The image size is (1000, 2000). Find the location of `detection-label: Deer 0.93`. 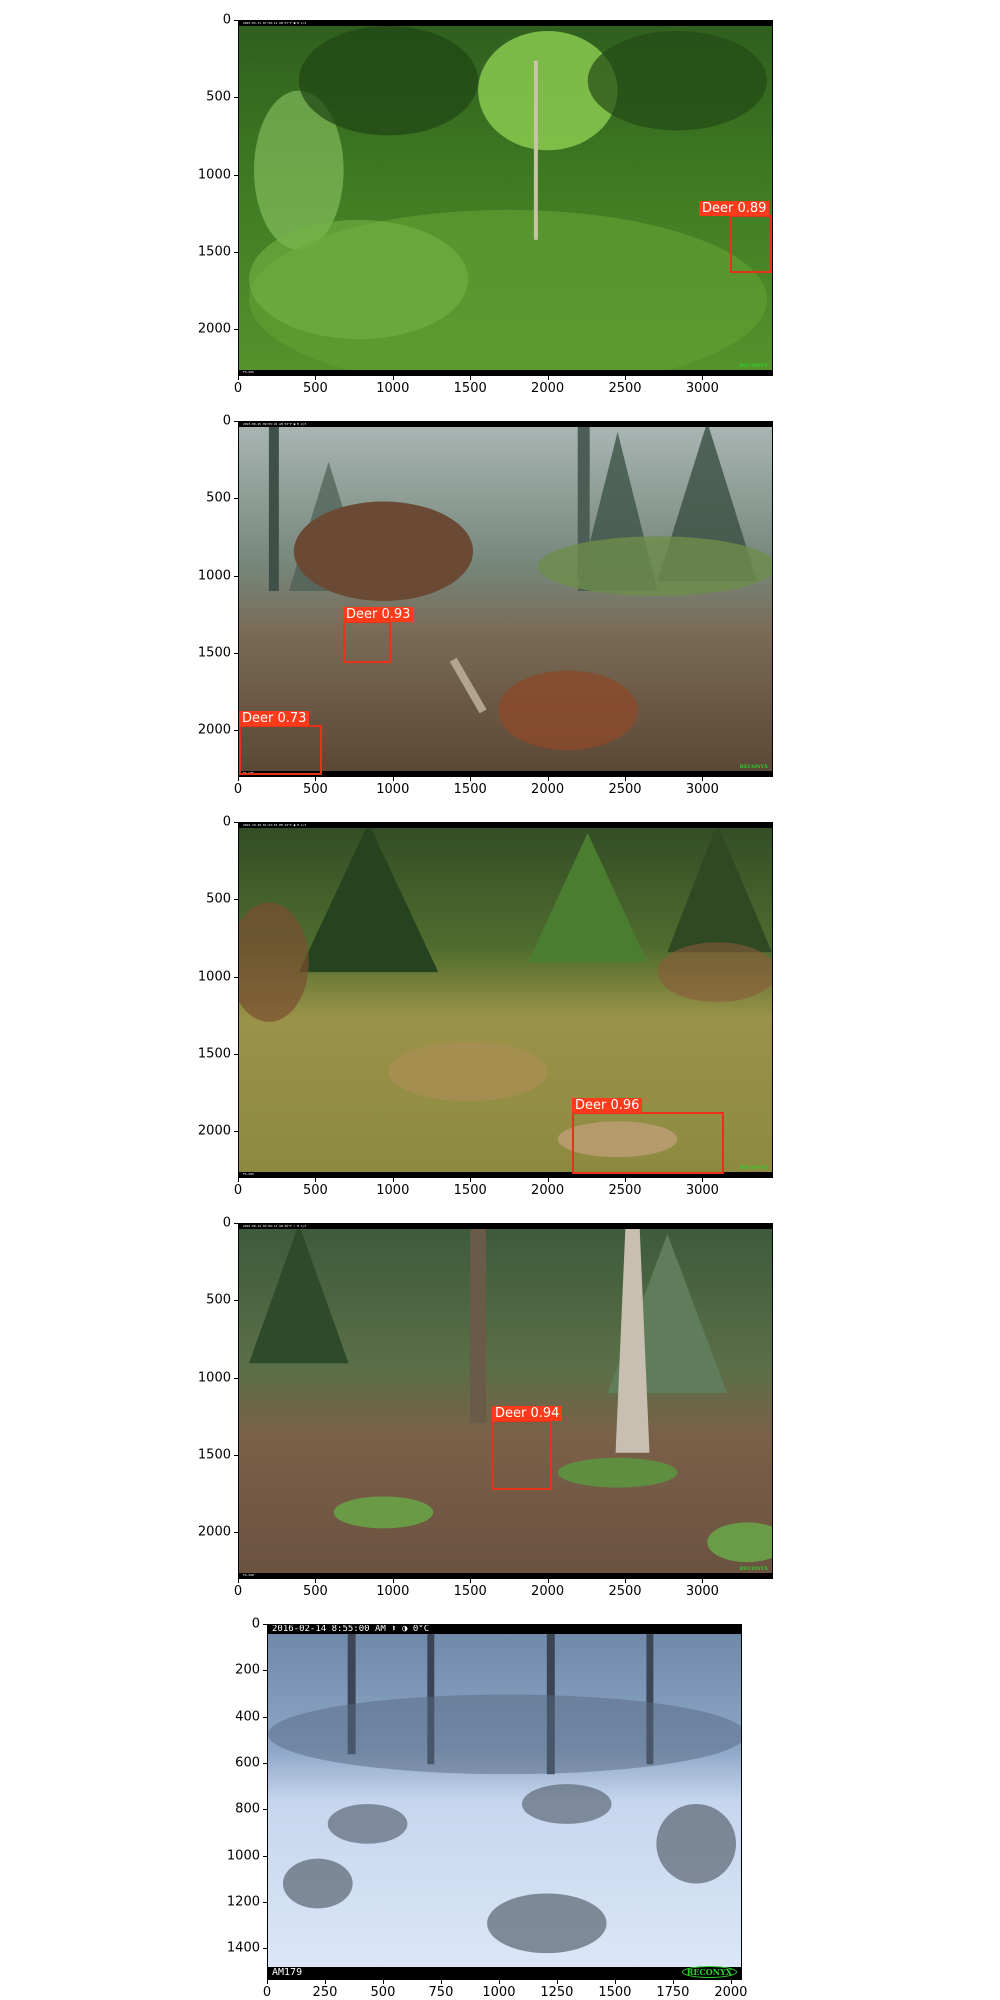

detection-label: Deer 0.93 is located at coordinates (378, 614).